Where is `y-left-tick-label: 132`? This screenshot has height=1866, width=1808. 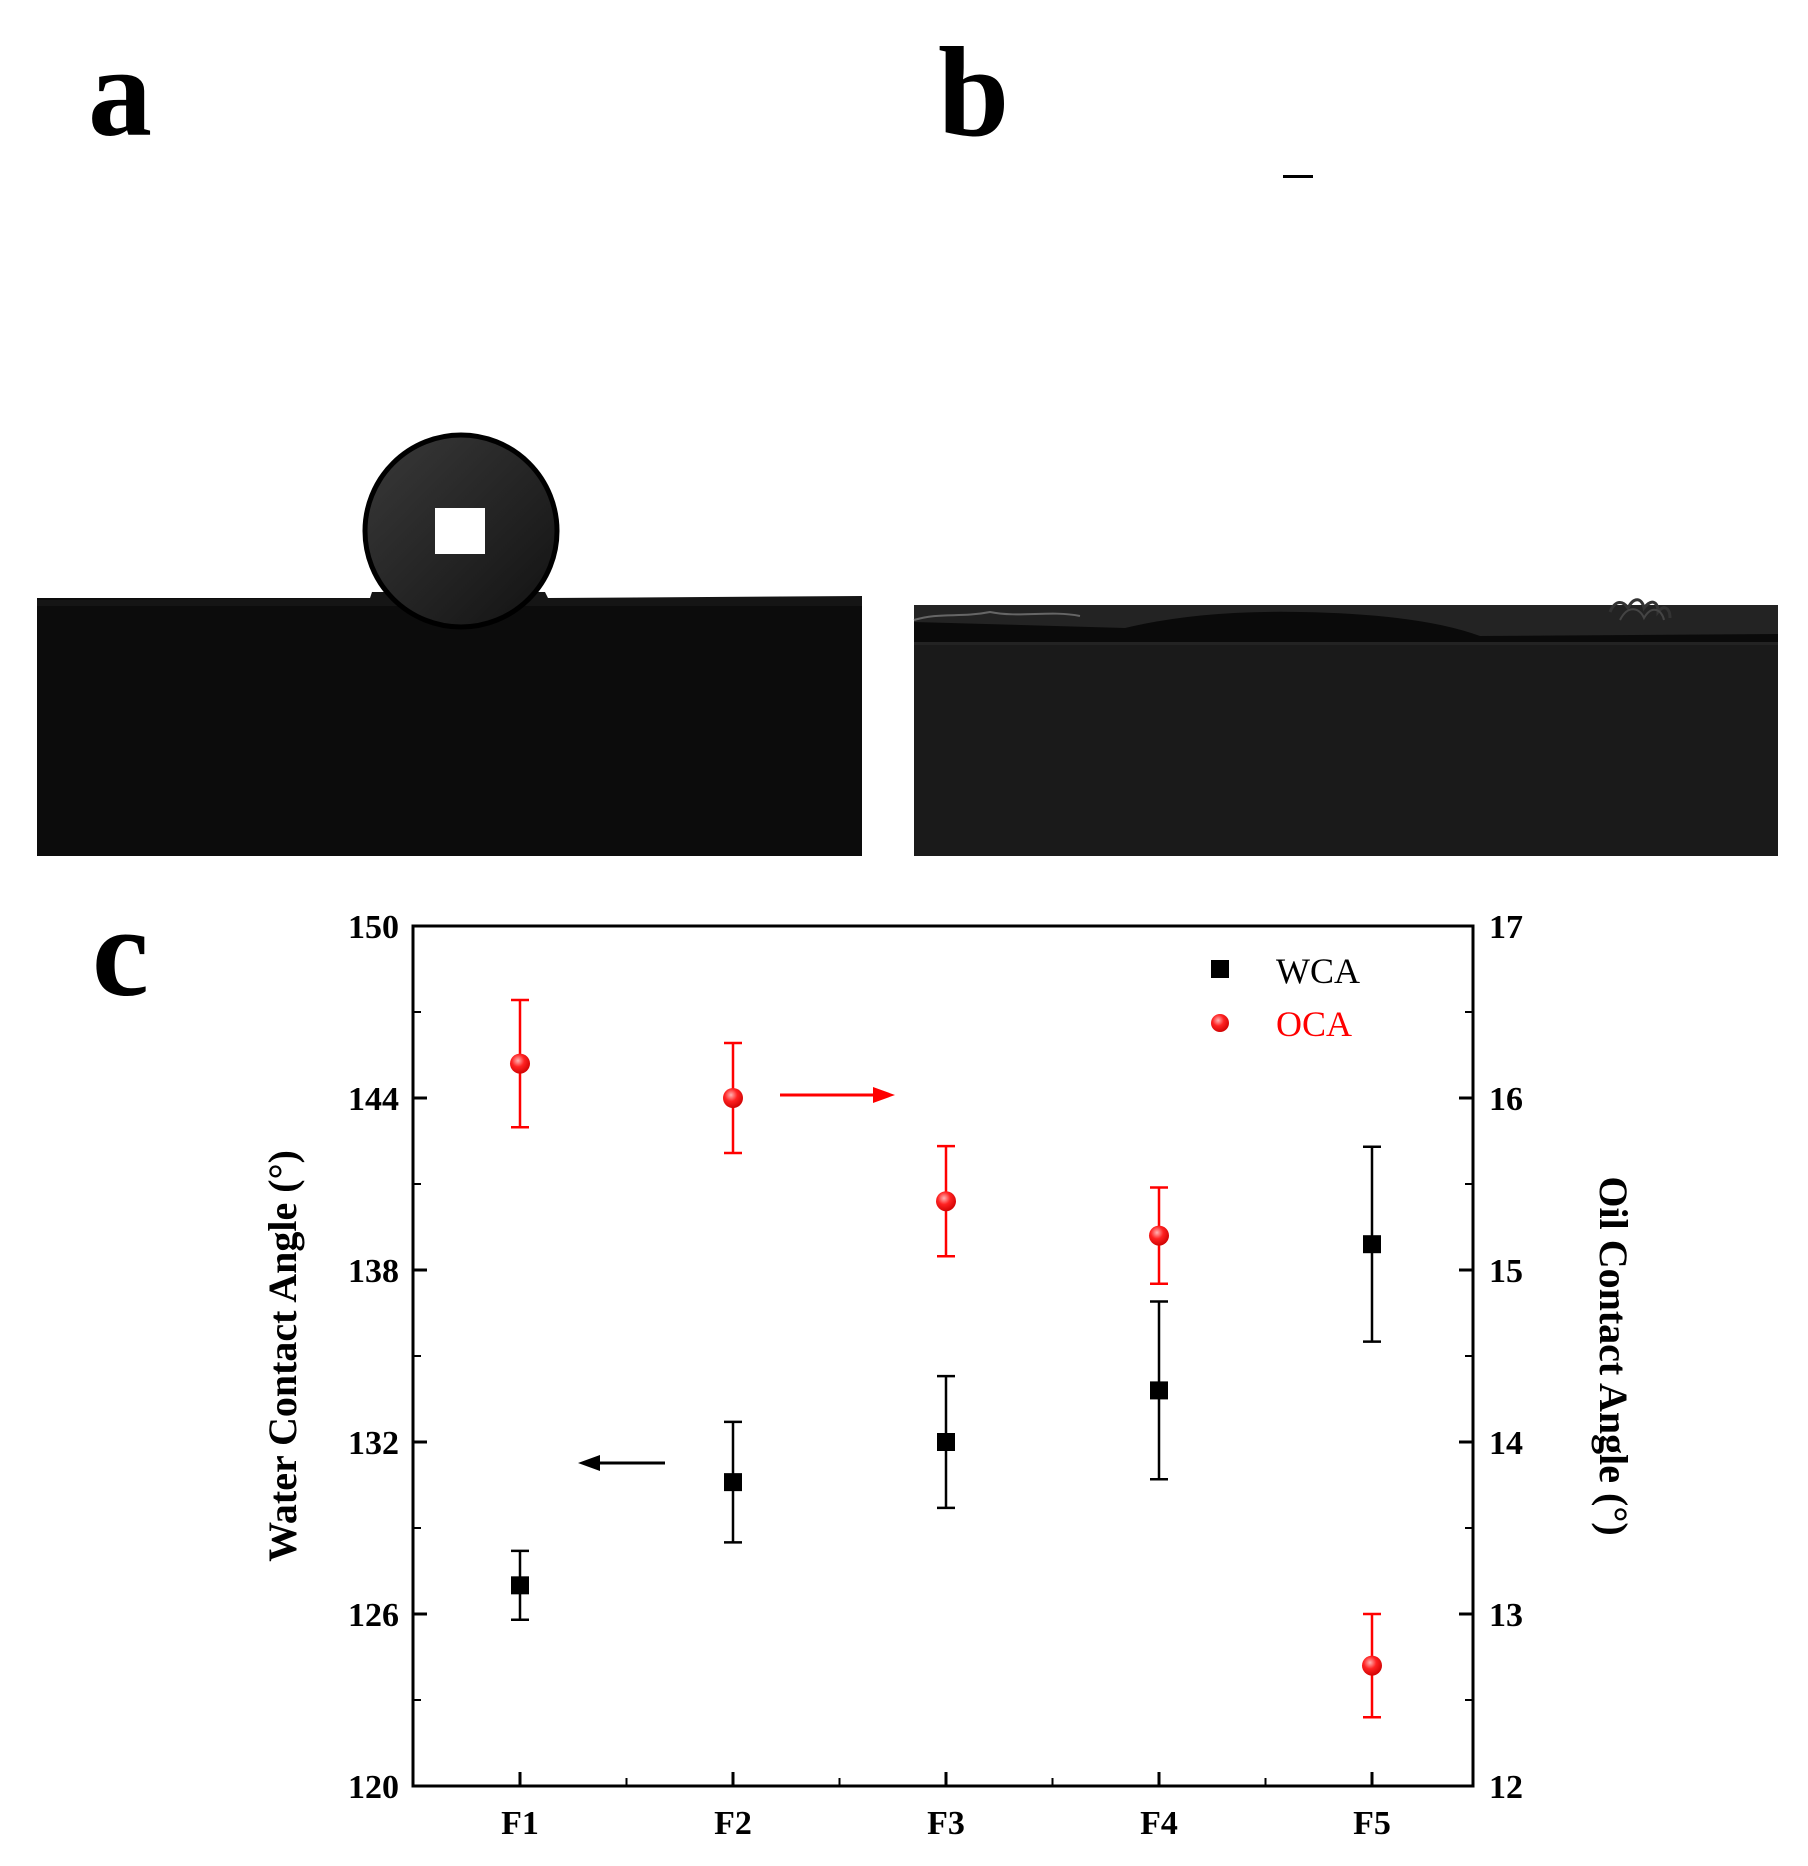 y-left-tick-label: 132 is located at coordinates (373, 1443).